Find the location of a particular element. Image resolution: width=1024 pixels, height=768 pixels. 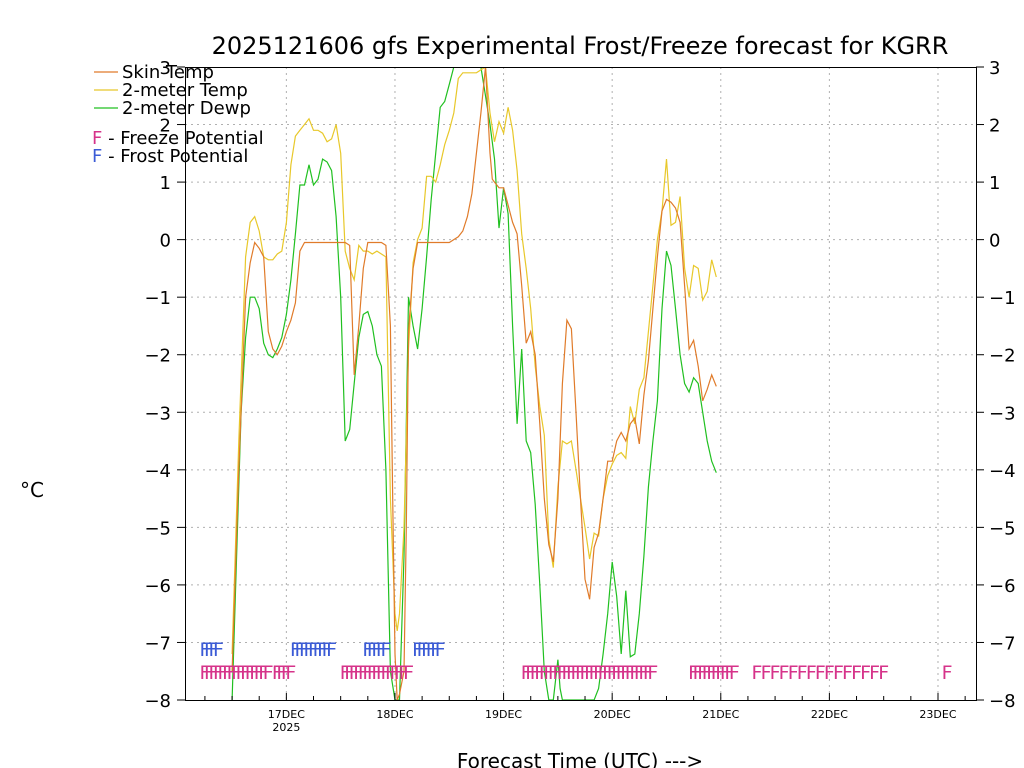

y-axis-label: °C is located at coordinates (32, 490).